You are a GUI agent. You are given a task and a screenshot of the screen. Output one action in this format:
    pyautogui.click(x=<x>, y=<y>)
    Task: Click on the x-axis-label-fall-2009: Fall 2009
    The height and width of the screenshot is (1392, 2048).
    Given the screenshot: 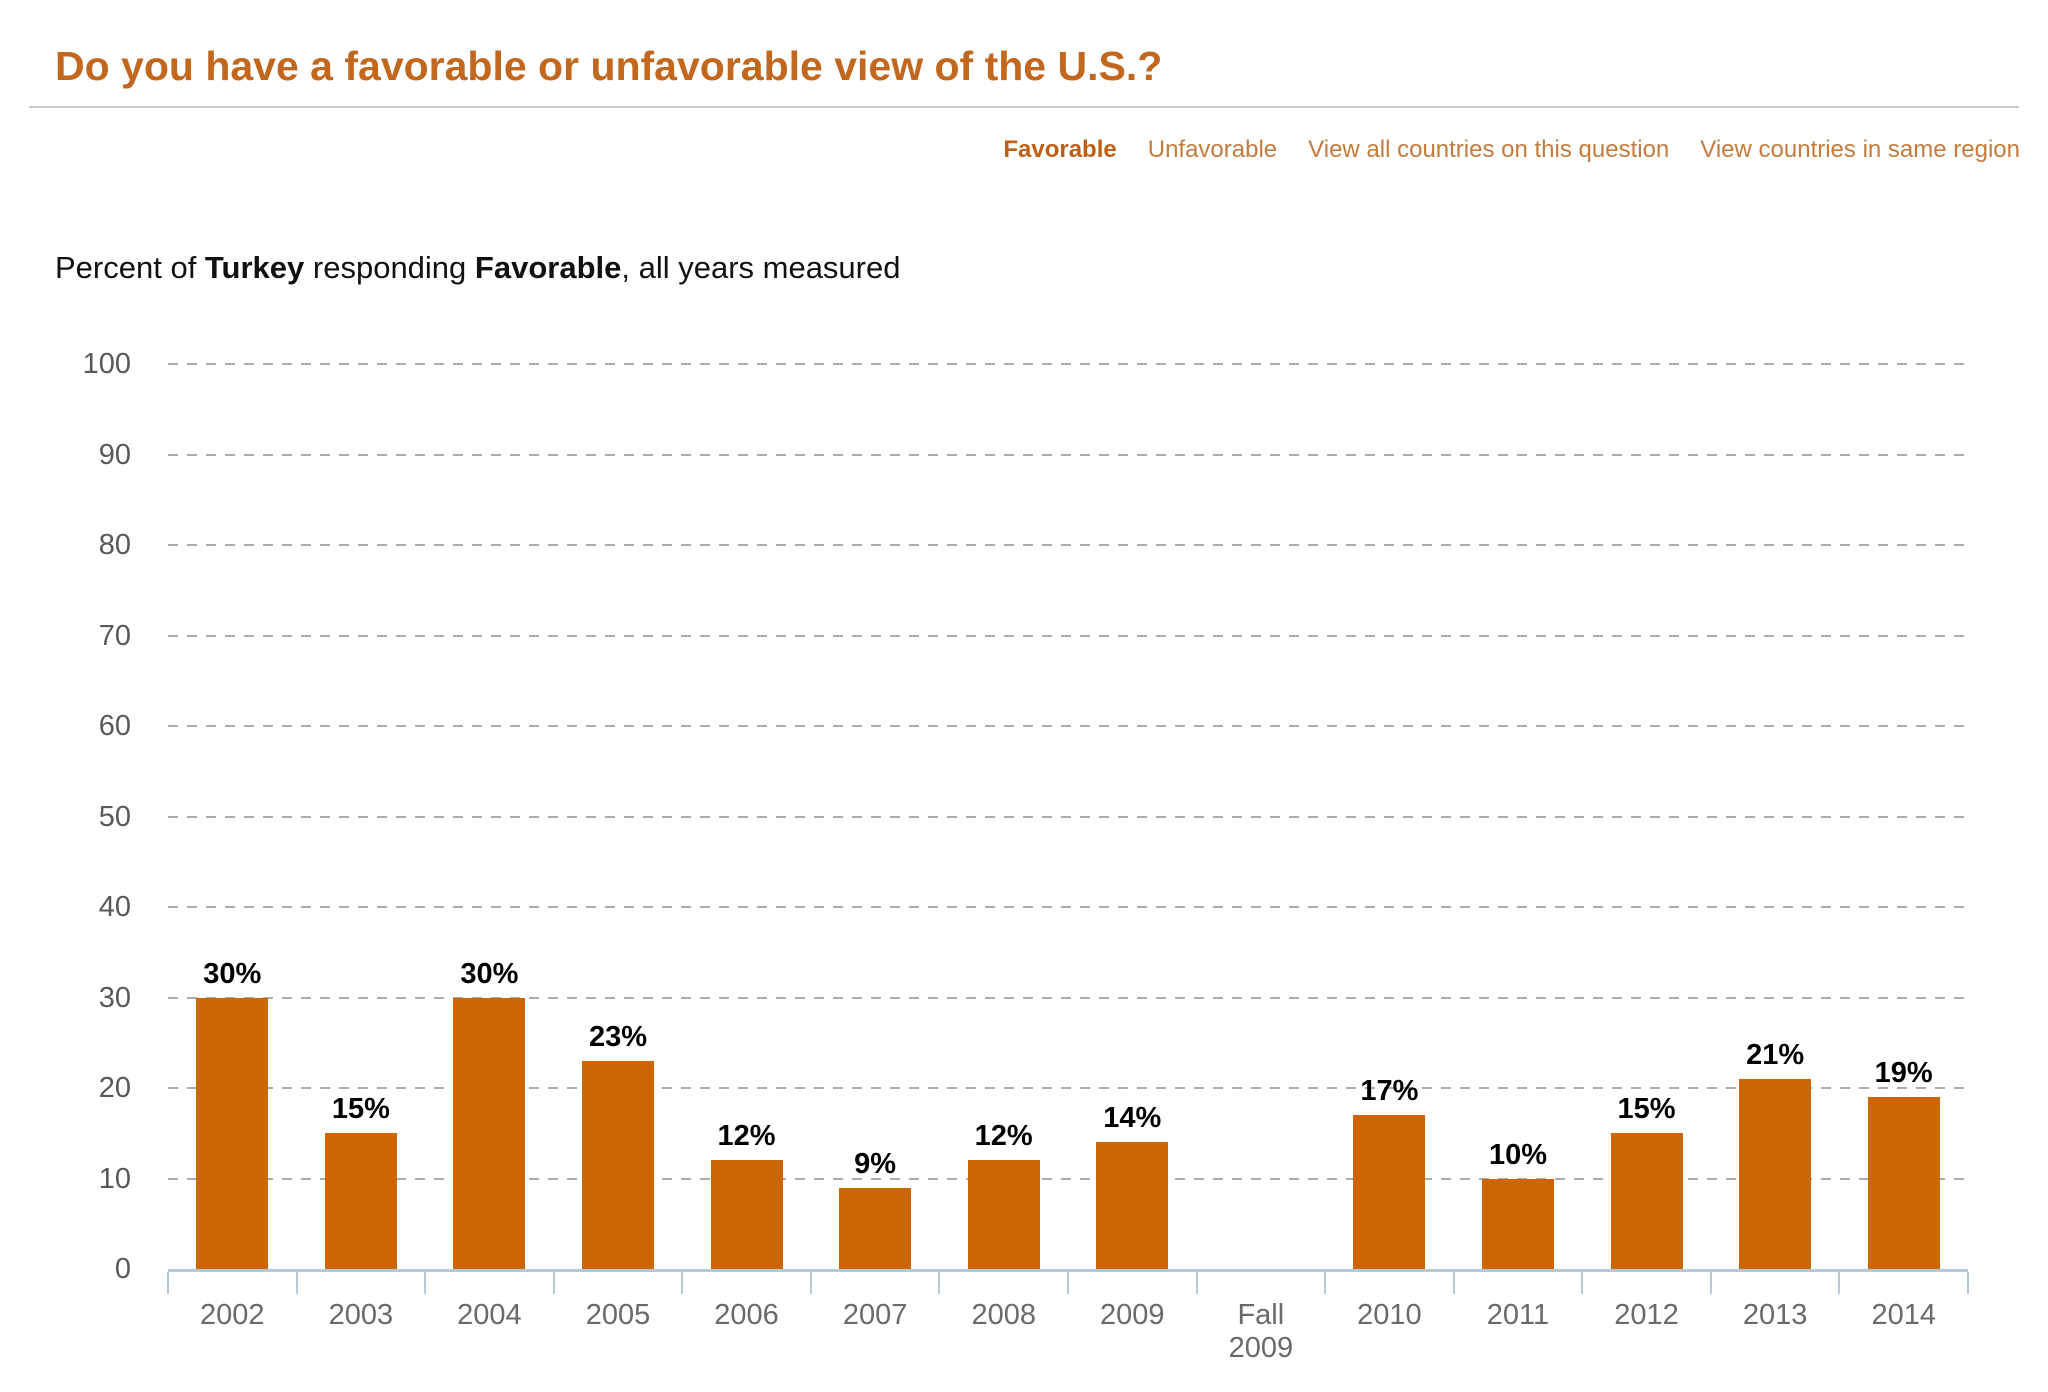 What is the action you would take?
    pyautogui.click(x=1261, y=1331)
    